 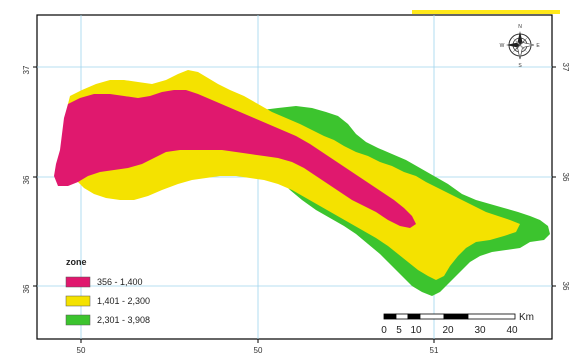 I want to click on grid-label-right-1: 37, so click(x=565, y=67).